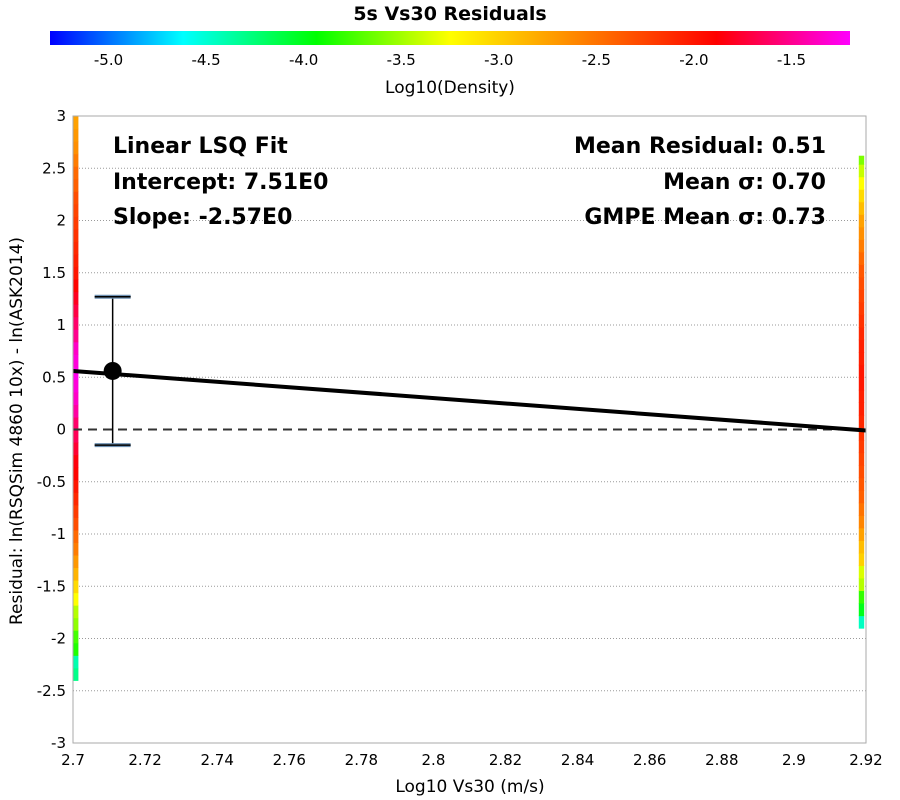  What do you see at coordinates (202, 217) in the screenshot?
I see `annotation-left: Slope: -2.57E0` at bounding box center [202, 217].